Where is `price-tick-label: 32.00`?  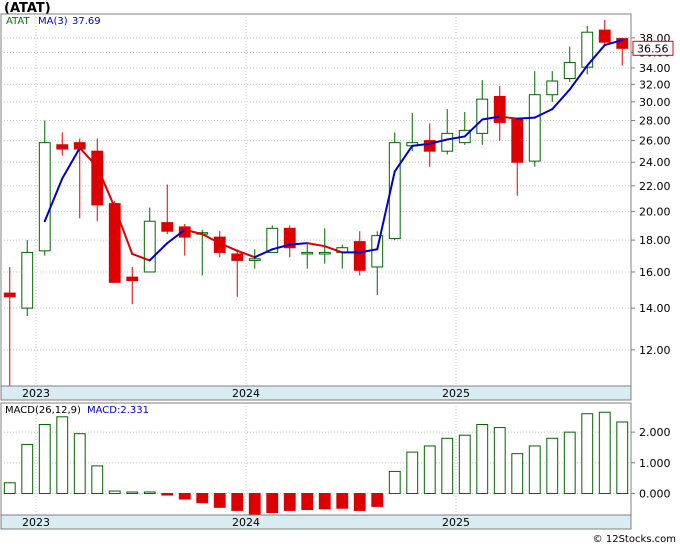
price-tick-label: 32.00 is located at coordinates (655, 84).